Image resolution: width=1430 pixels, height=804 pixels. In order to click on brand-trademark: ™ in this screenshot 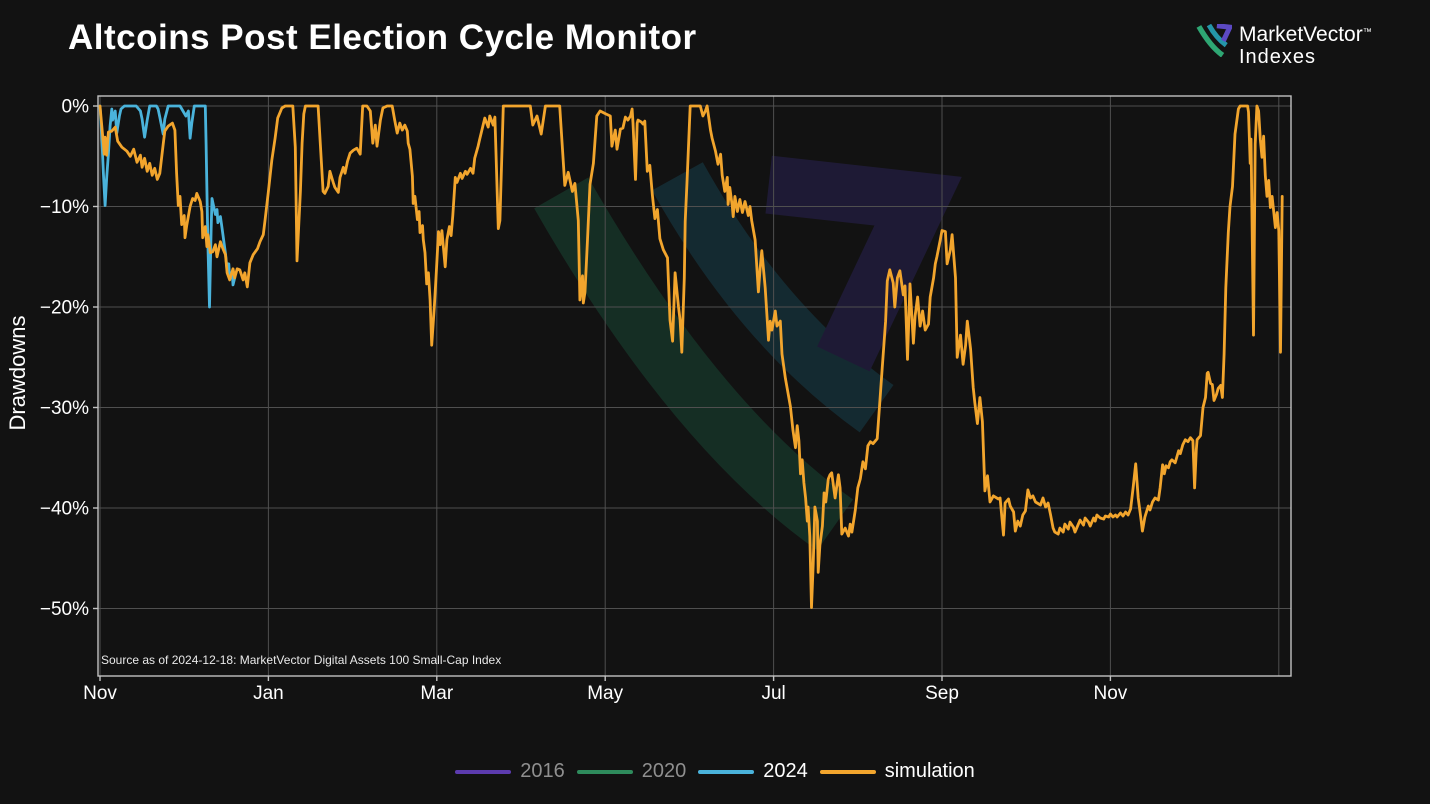, I will do `click(1367, 31)`.